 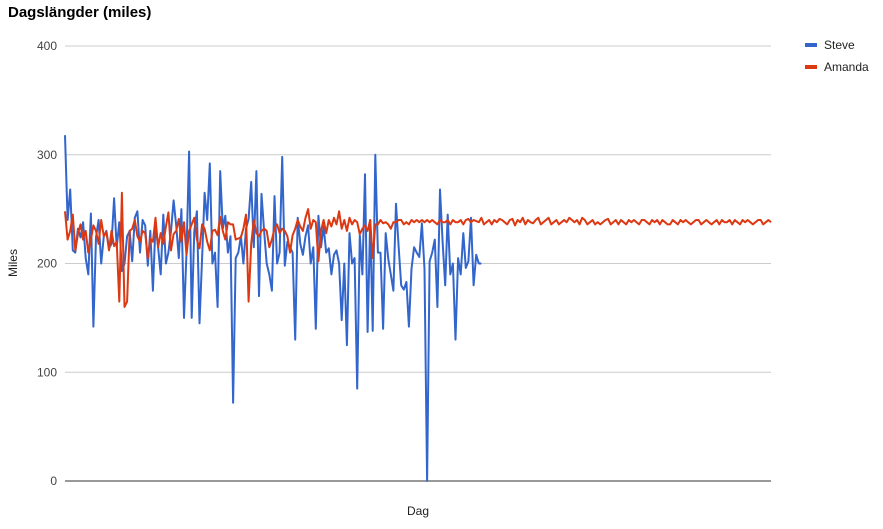 I want to click on y-tick-label: 200, so click(x=47, y=264).